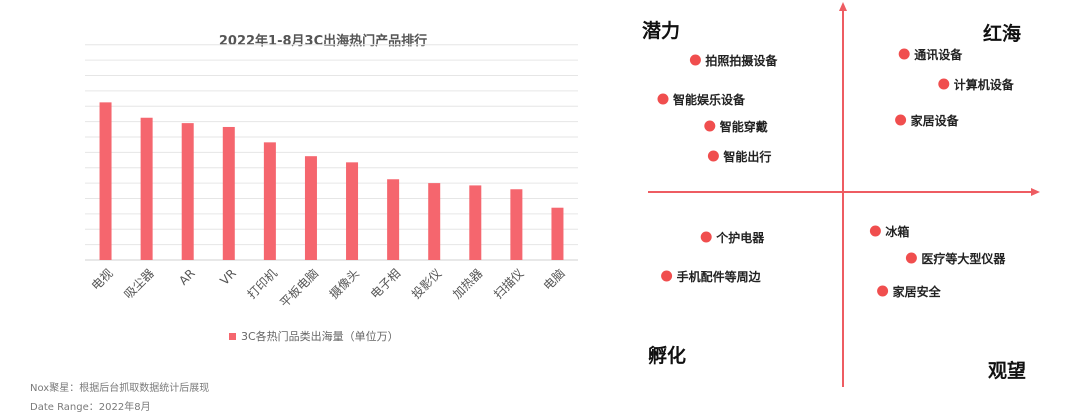  Describe the element at coordinates (938, 54) in the screenshot. I see `quadrant-point-label: 通讯设备` at that location.